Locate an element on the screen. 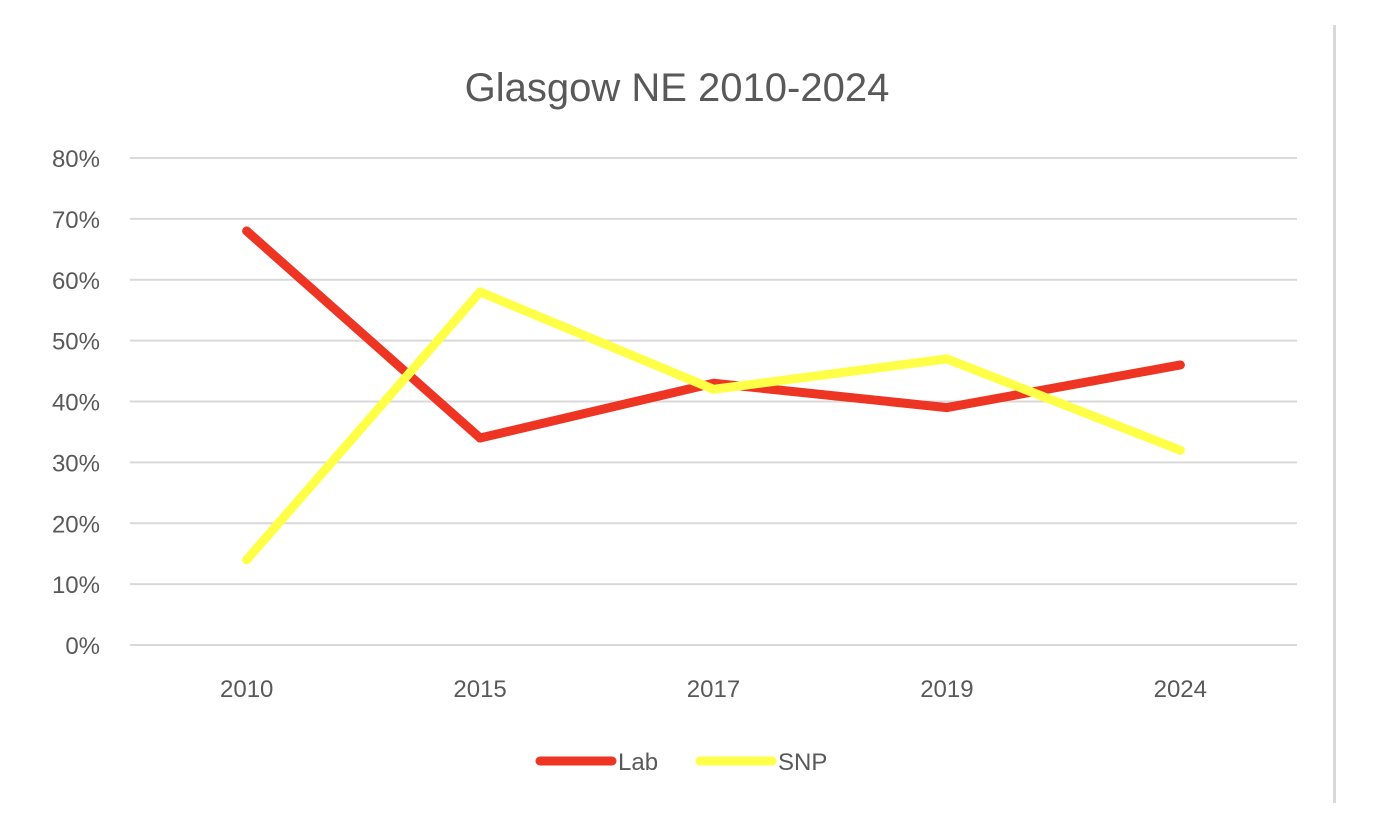 The image size is (1386, 833). chart-title: Glasgow NE 2010-2024 is located at coordinates (677, 88).